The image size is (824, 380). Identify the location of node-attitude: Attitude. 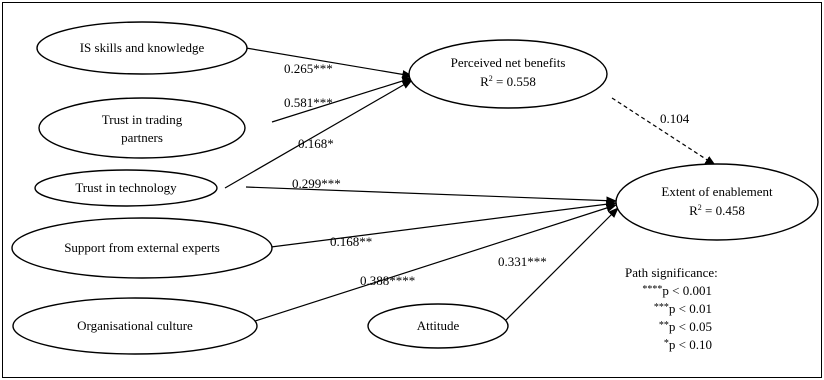
(438, 326).